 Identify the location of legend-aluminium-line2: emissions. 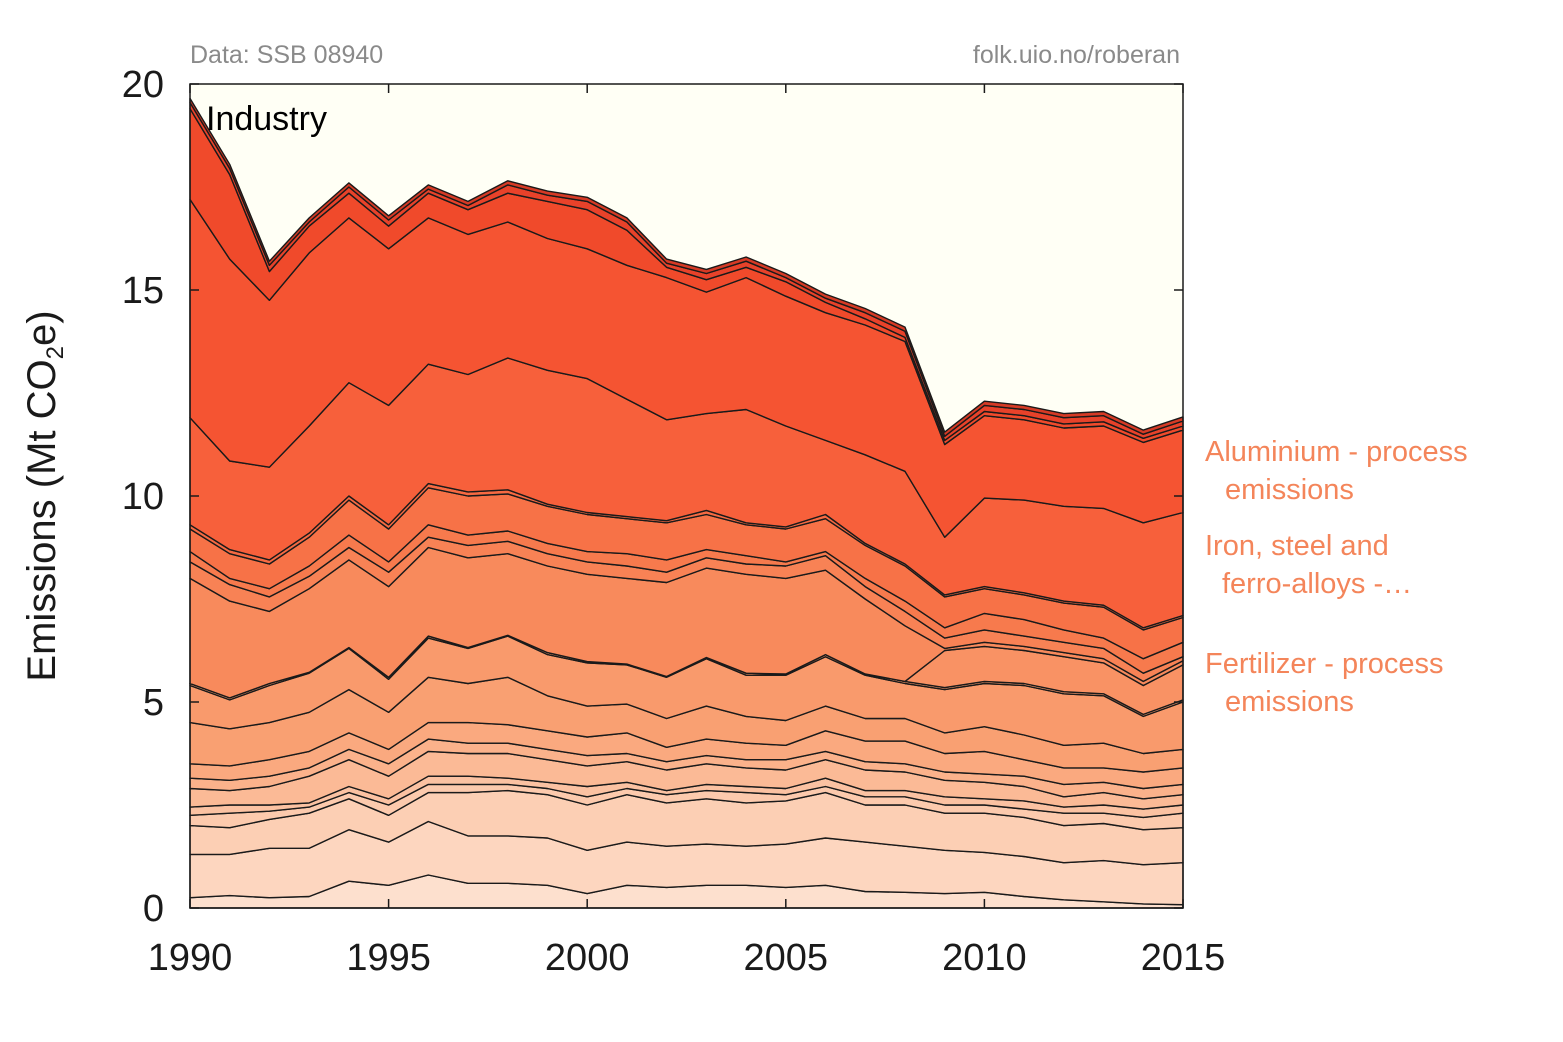
(1289, 490).